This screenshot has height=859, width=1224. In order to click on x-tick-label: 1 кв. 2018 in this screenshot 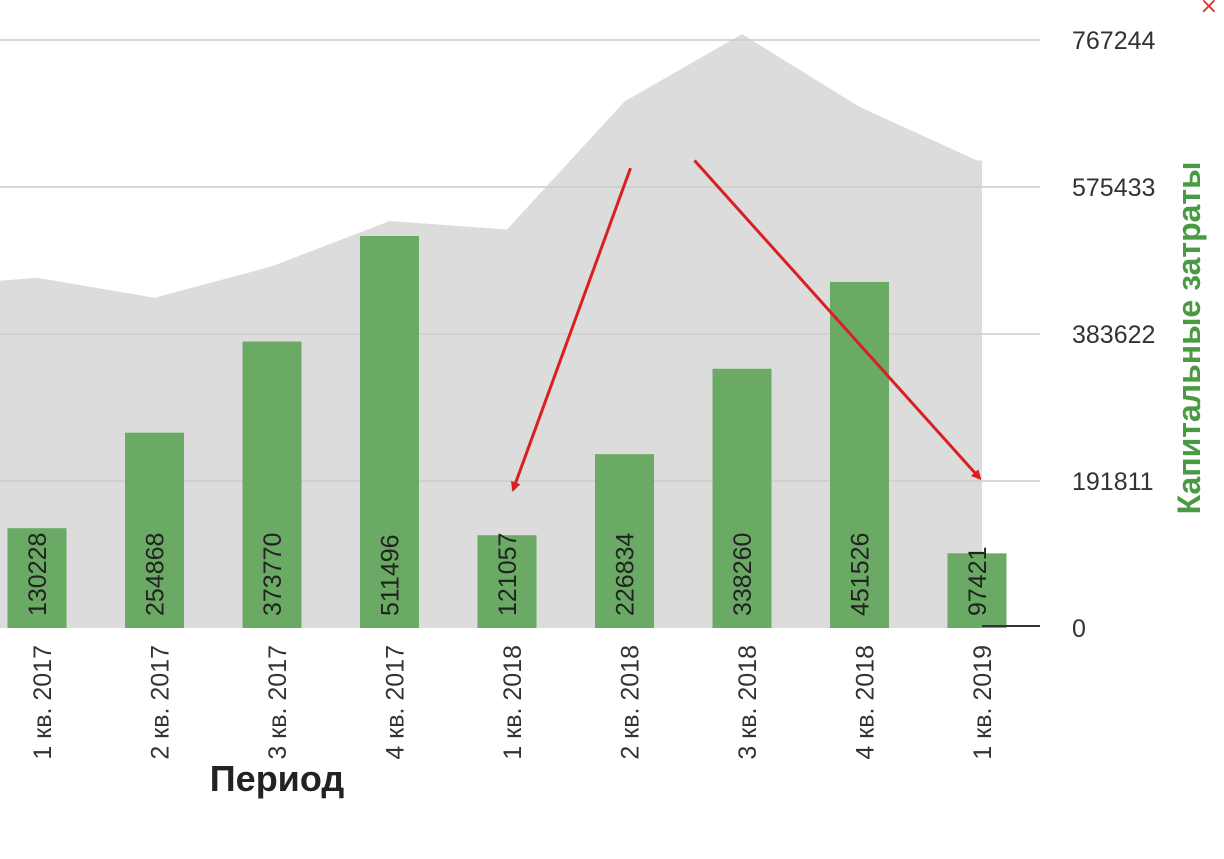, I will do `click(513, 702)`.